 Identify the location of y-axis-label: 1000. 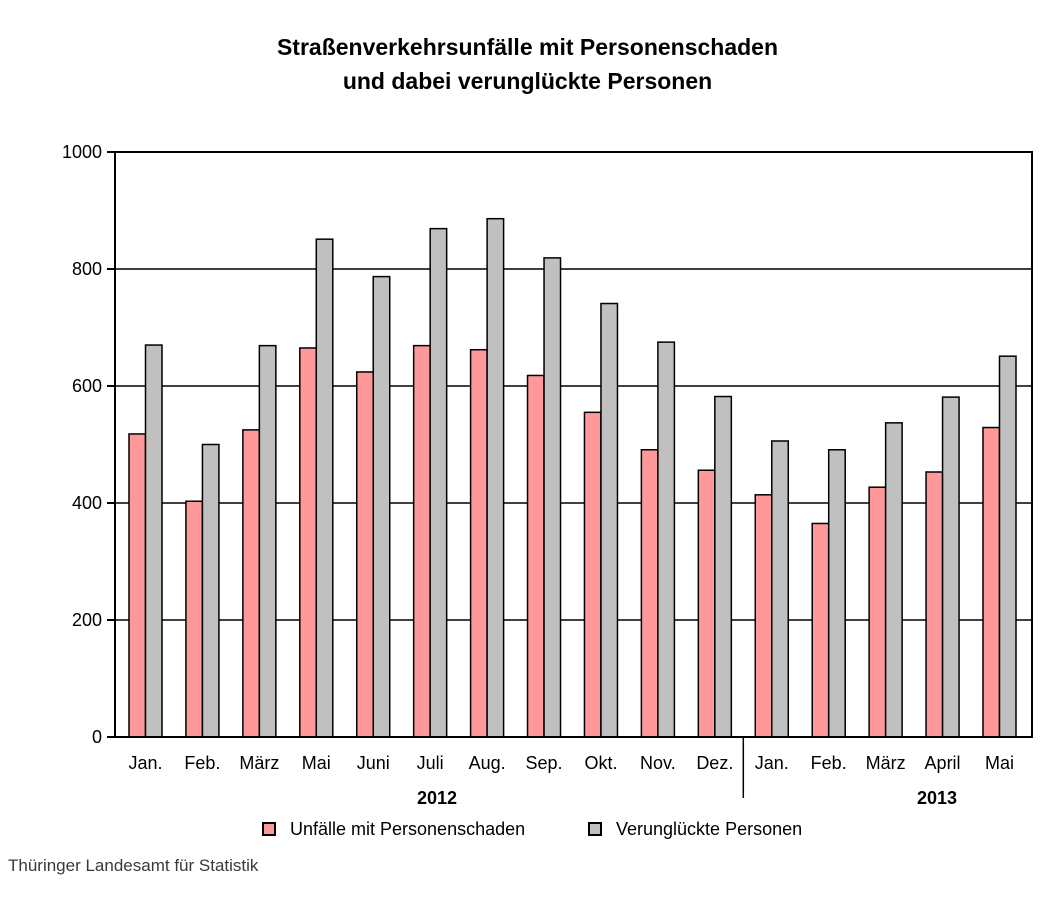
(82, 152).